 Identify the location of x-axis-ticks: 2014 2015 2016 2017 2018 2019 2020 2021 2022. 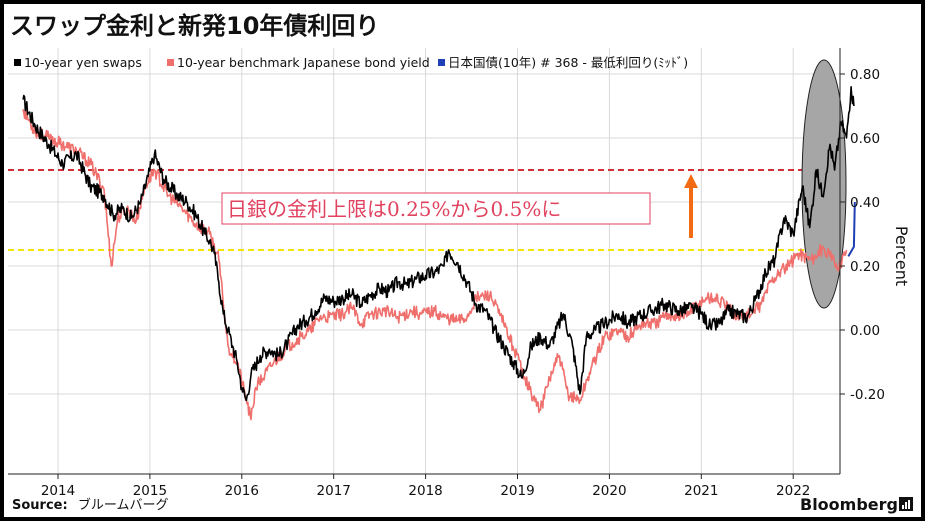
(425, 486).